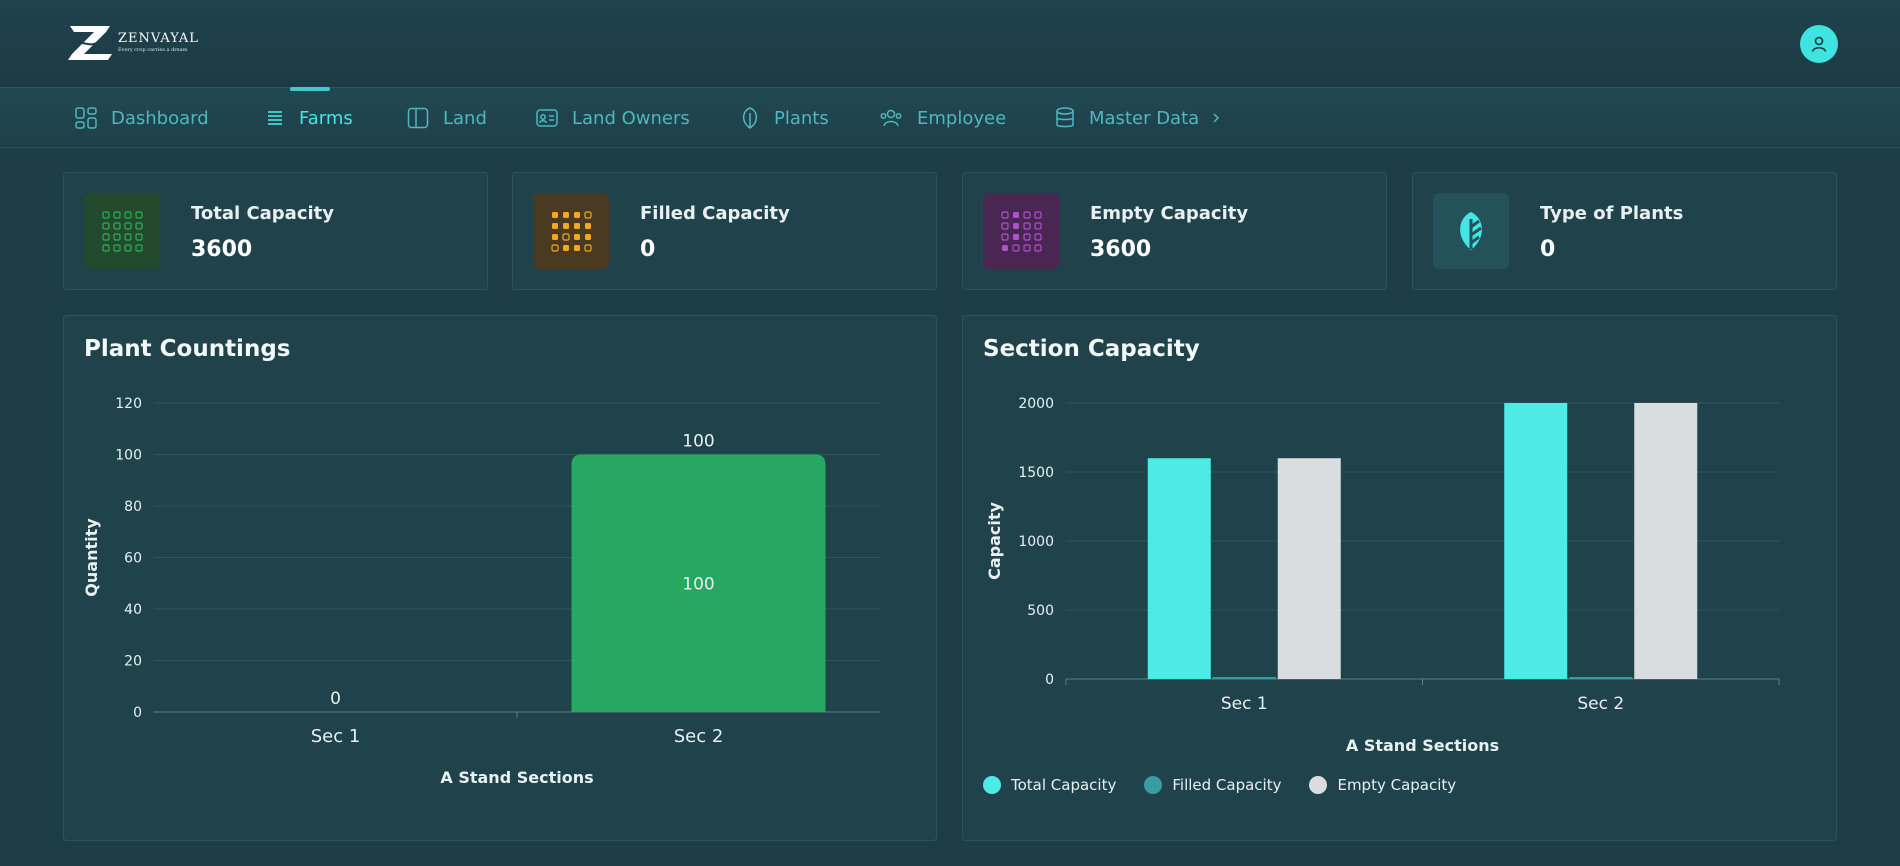 This screenshot has width=1900, height=866. Describe the element at coordinates (1227, 785) in the screenshot. I see `legend-label: Filled Capacity` at that location.